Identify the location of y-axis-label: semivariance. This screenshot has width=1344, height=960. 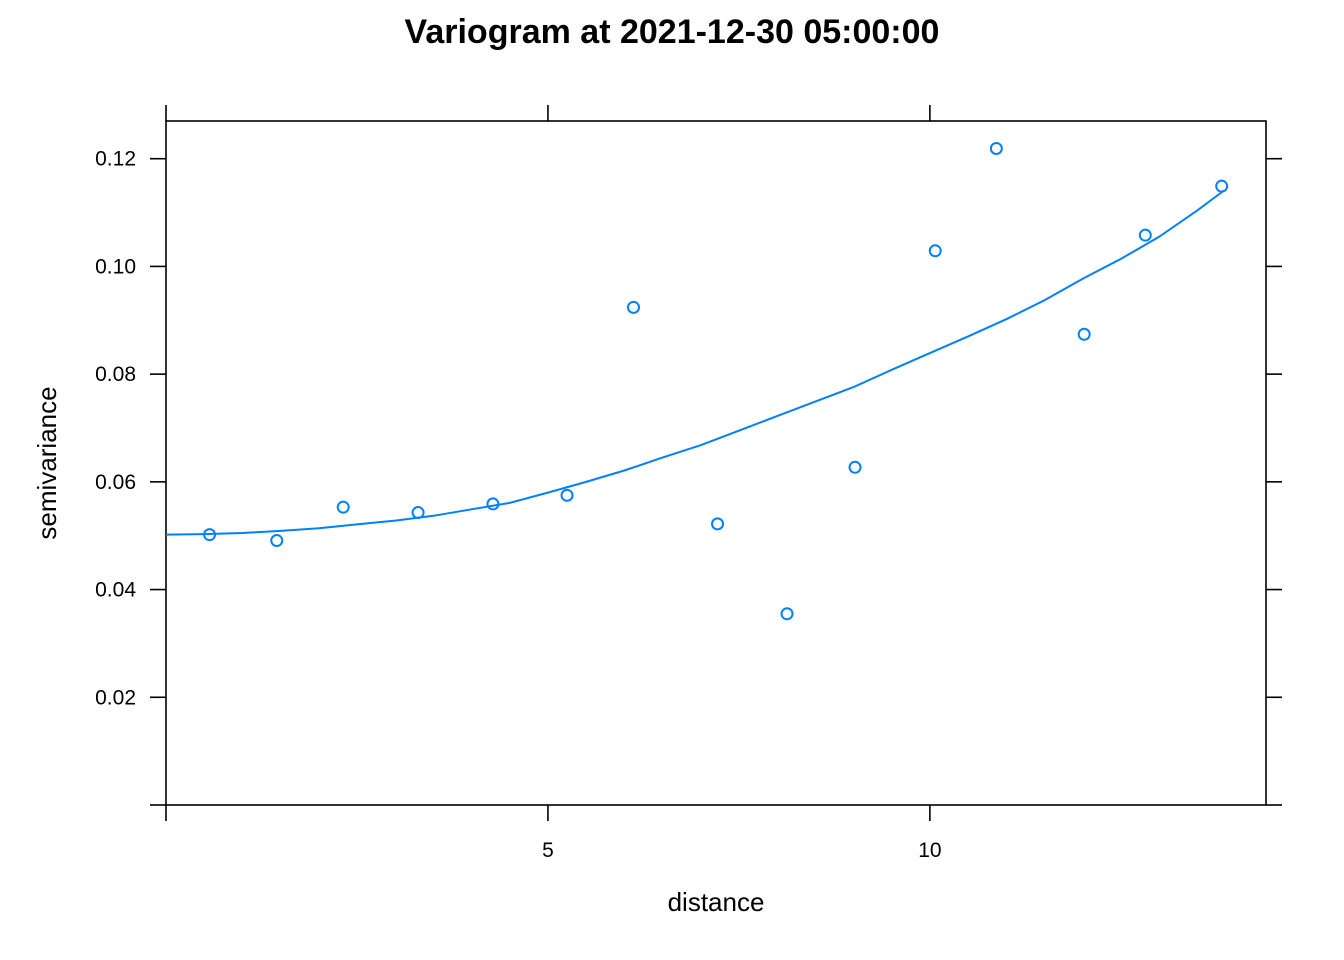
(47, 462).